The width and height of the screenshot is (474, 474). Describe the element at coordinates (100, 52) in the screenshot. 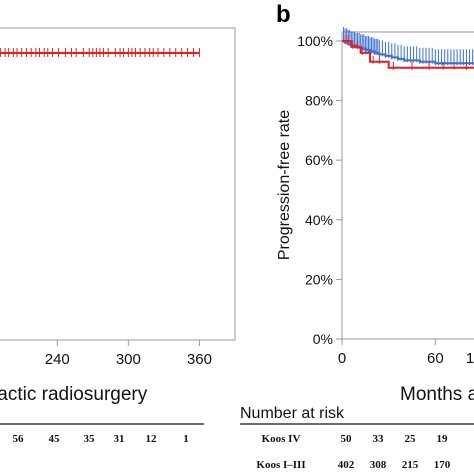

I see `panel-a-series-group` at that location.